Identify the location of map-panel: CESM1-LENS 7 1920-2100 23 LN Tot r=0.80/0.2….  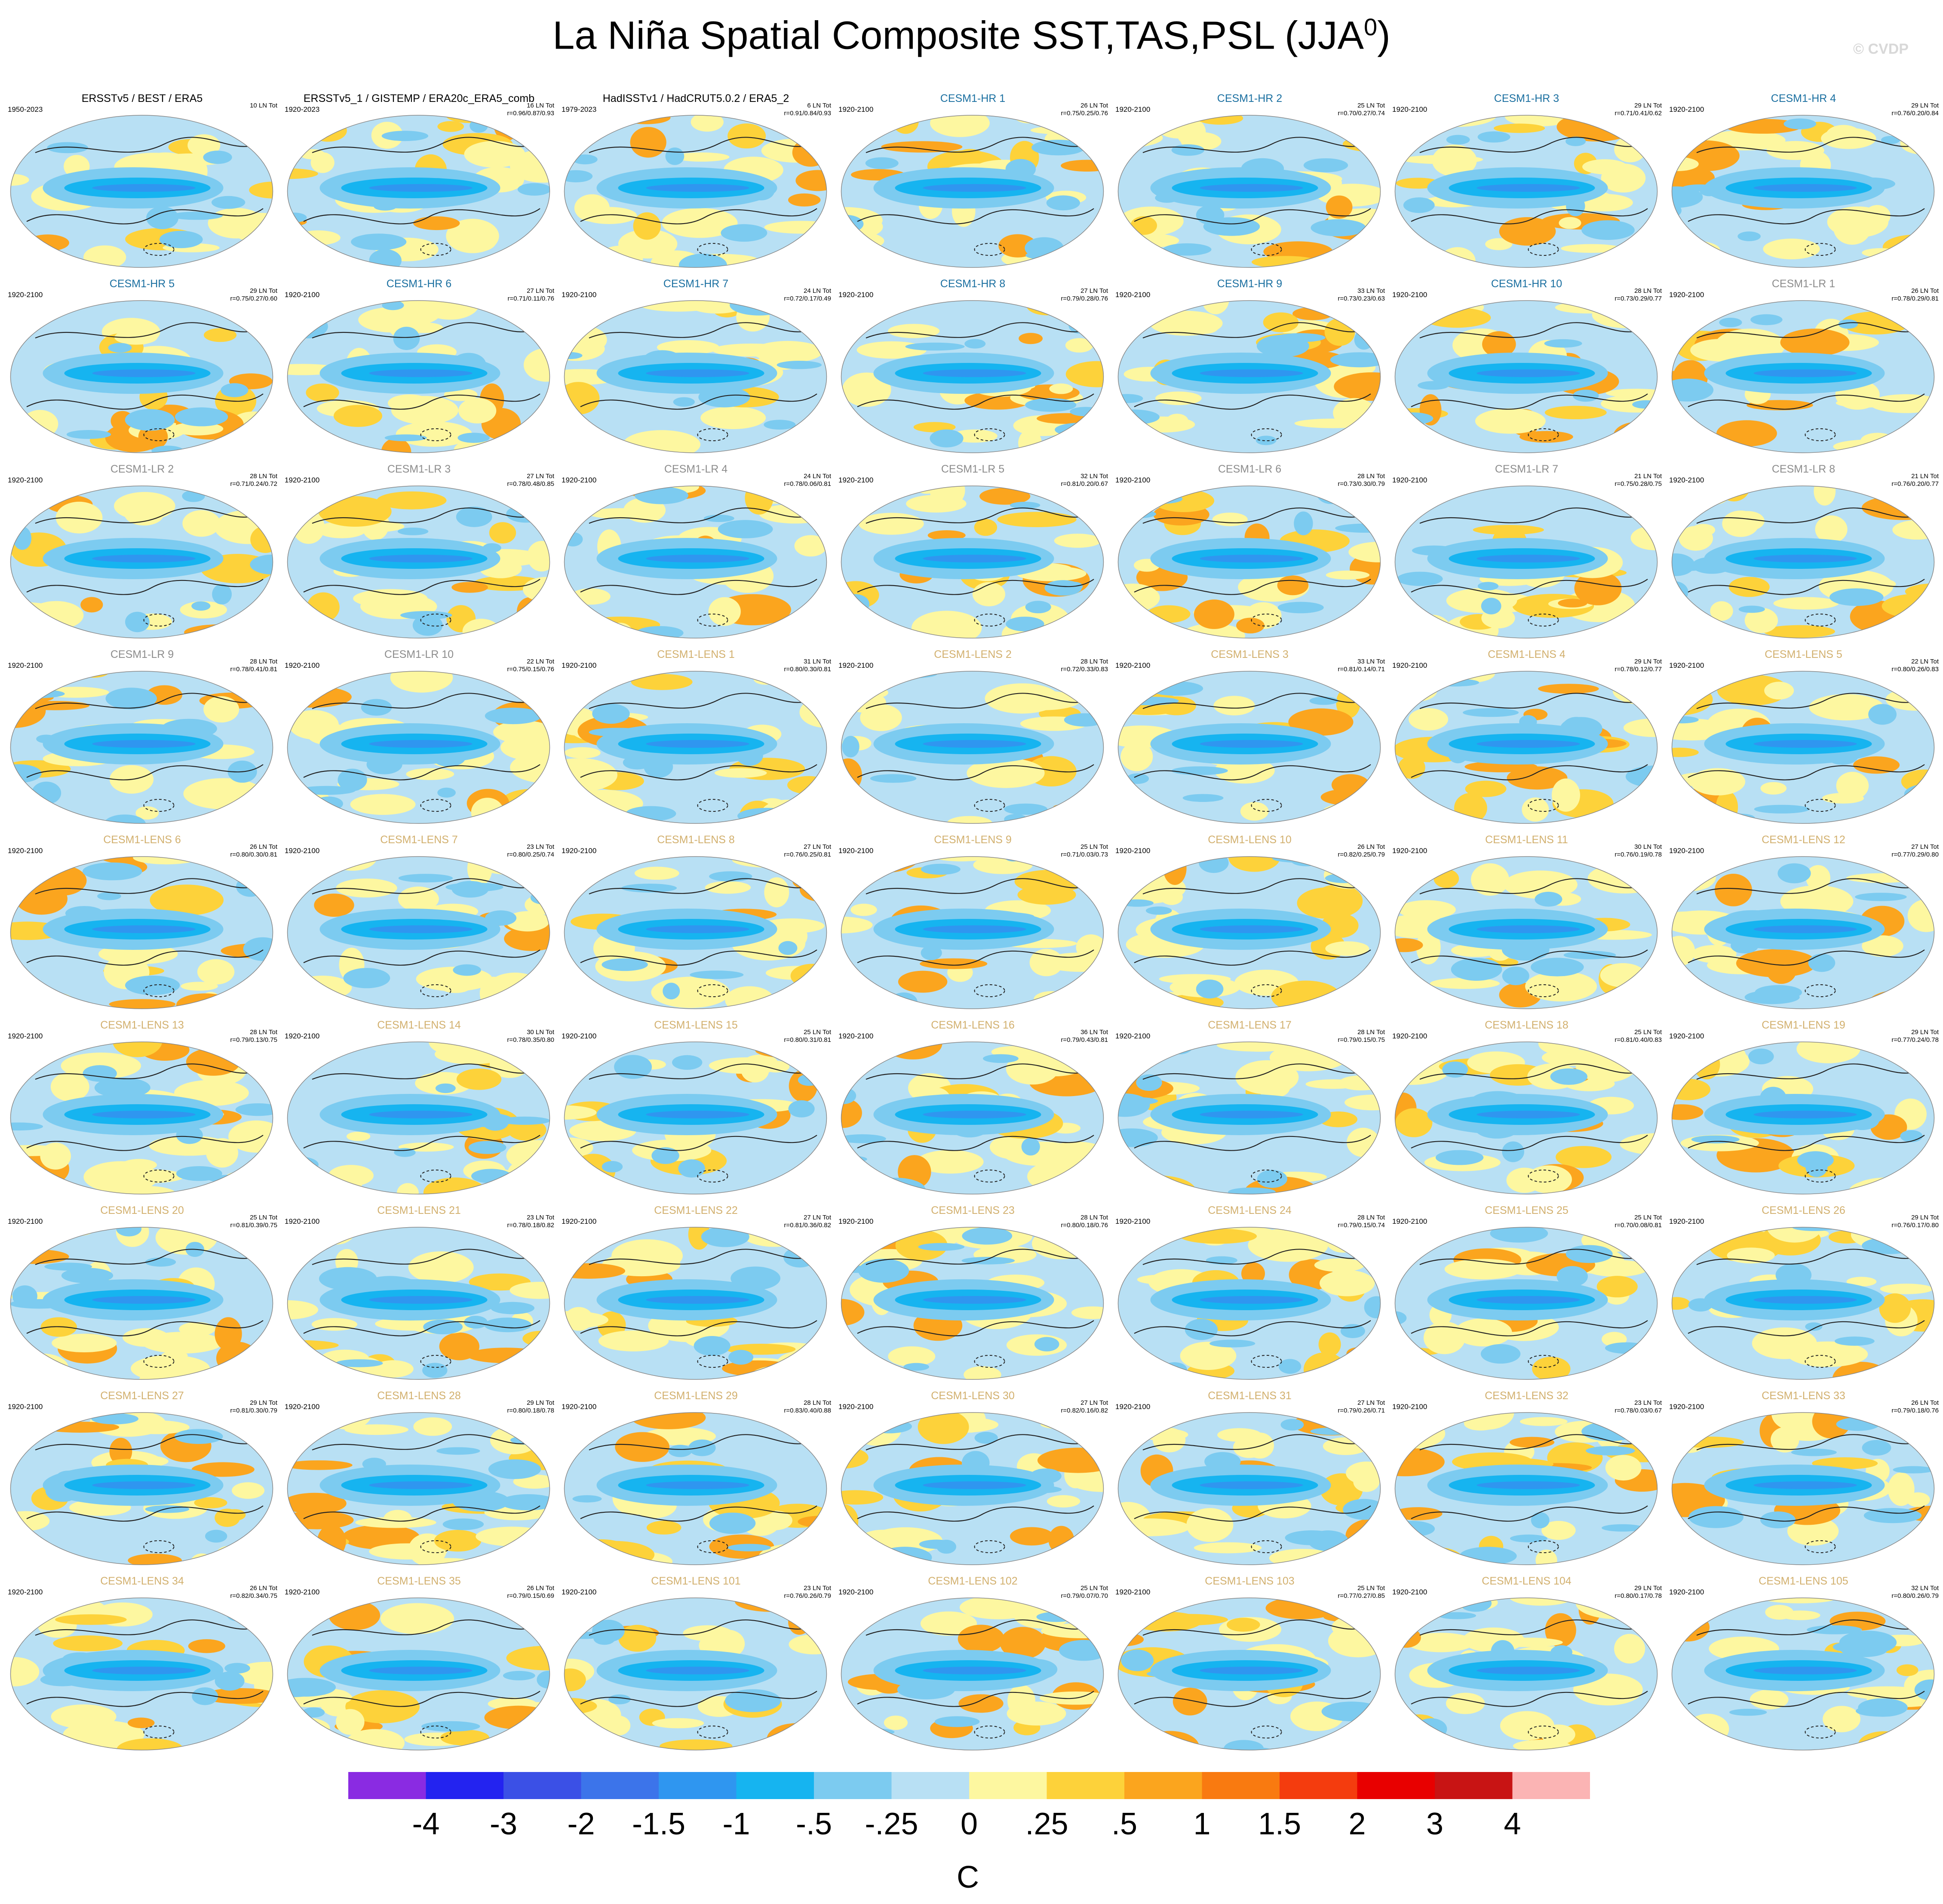
(419, 927).